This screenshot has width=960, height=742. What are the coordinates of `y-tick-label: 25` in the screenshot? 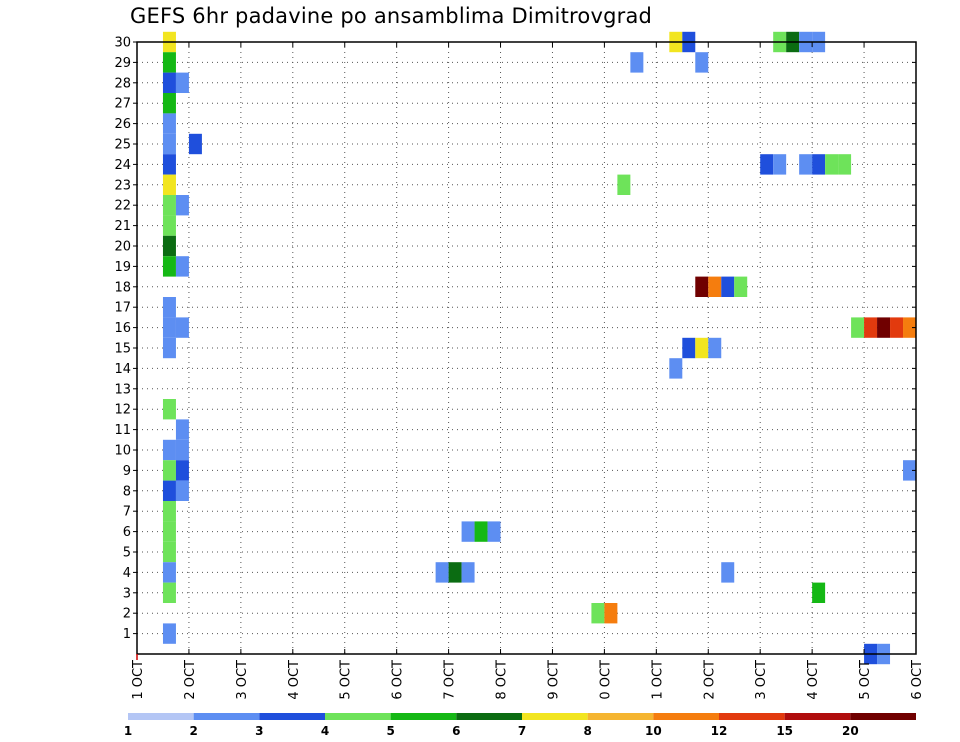 It's located at (122, 145).